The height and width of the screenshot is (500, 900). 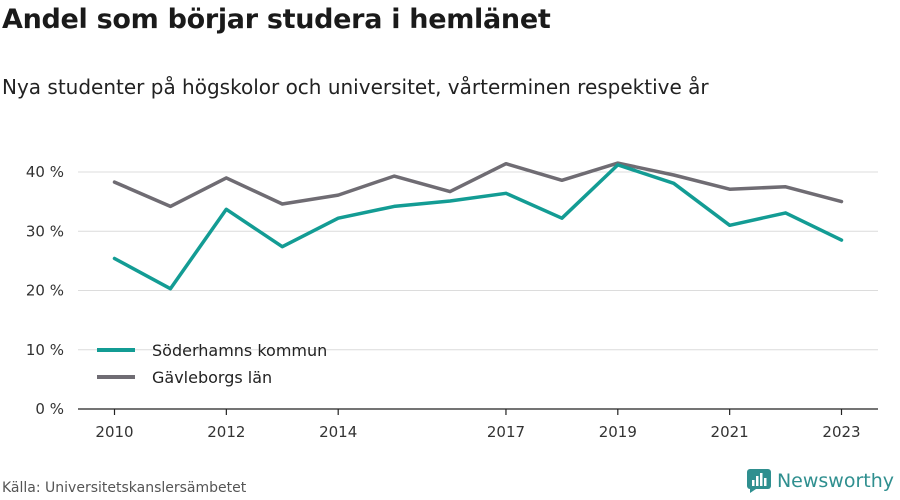 What do you see at coordinates (338, 432) in the screenshot?
I see `x-tick-label: 2014` at bounding box center [338, 432].